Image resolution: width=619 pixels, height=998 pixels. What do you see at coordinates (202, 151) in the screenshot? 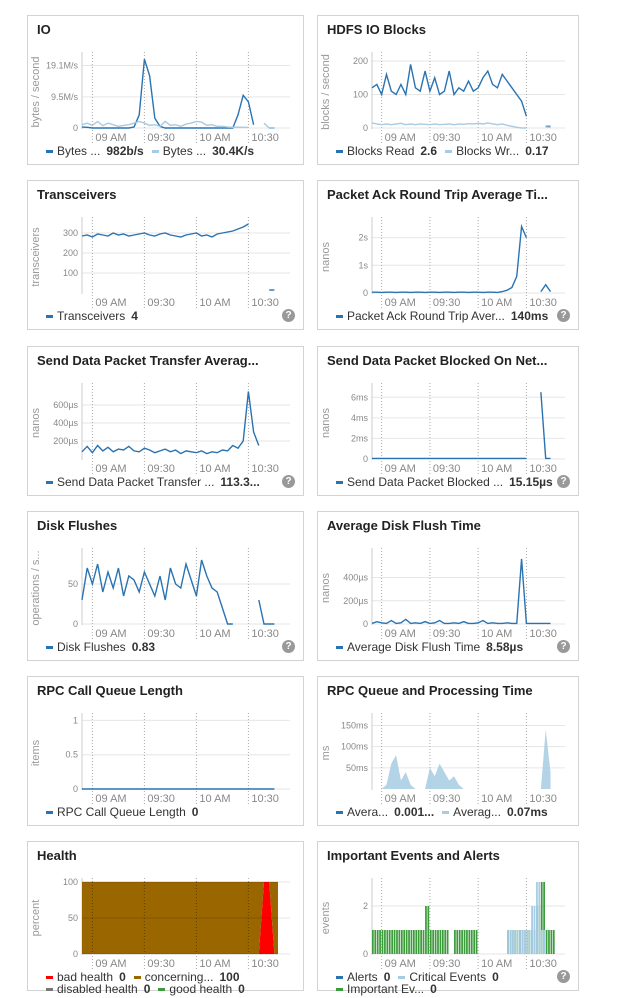
I see `legend-item: Bytes ... 30.4K/s` at bounding box center [202, 151].